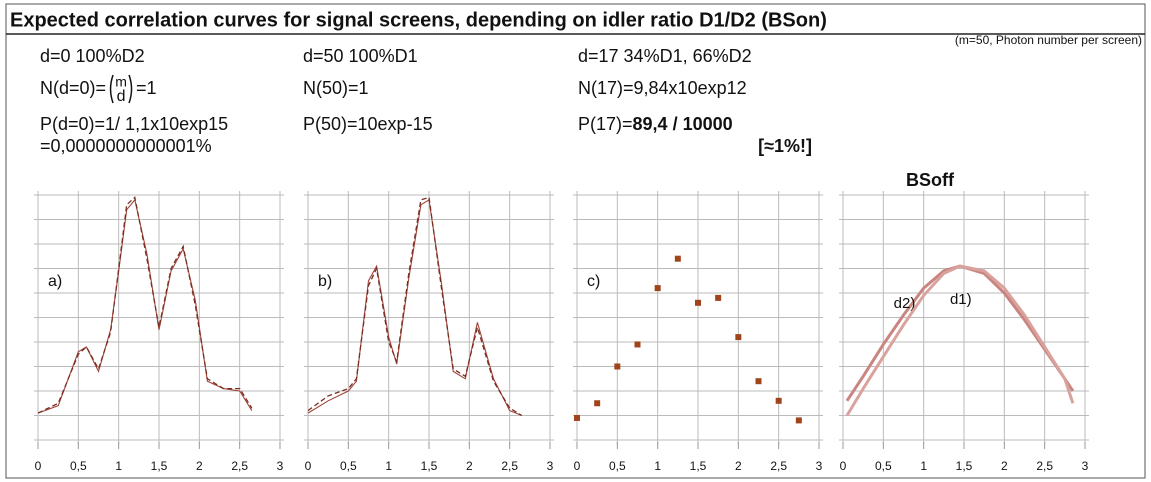  Describe the element at coordinates (368, 124) in the screenshot. I see `annotation: P(50)=10exp-15` at that location.